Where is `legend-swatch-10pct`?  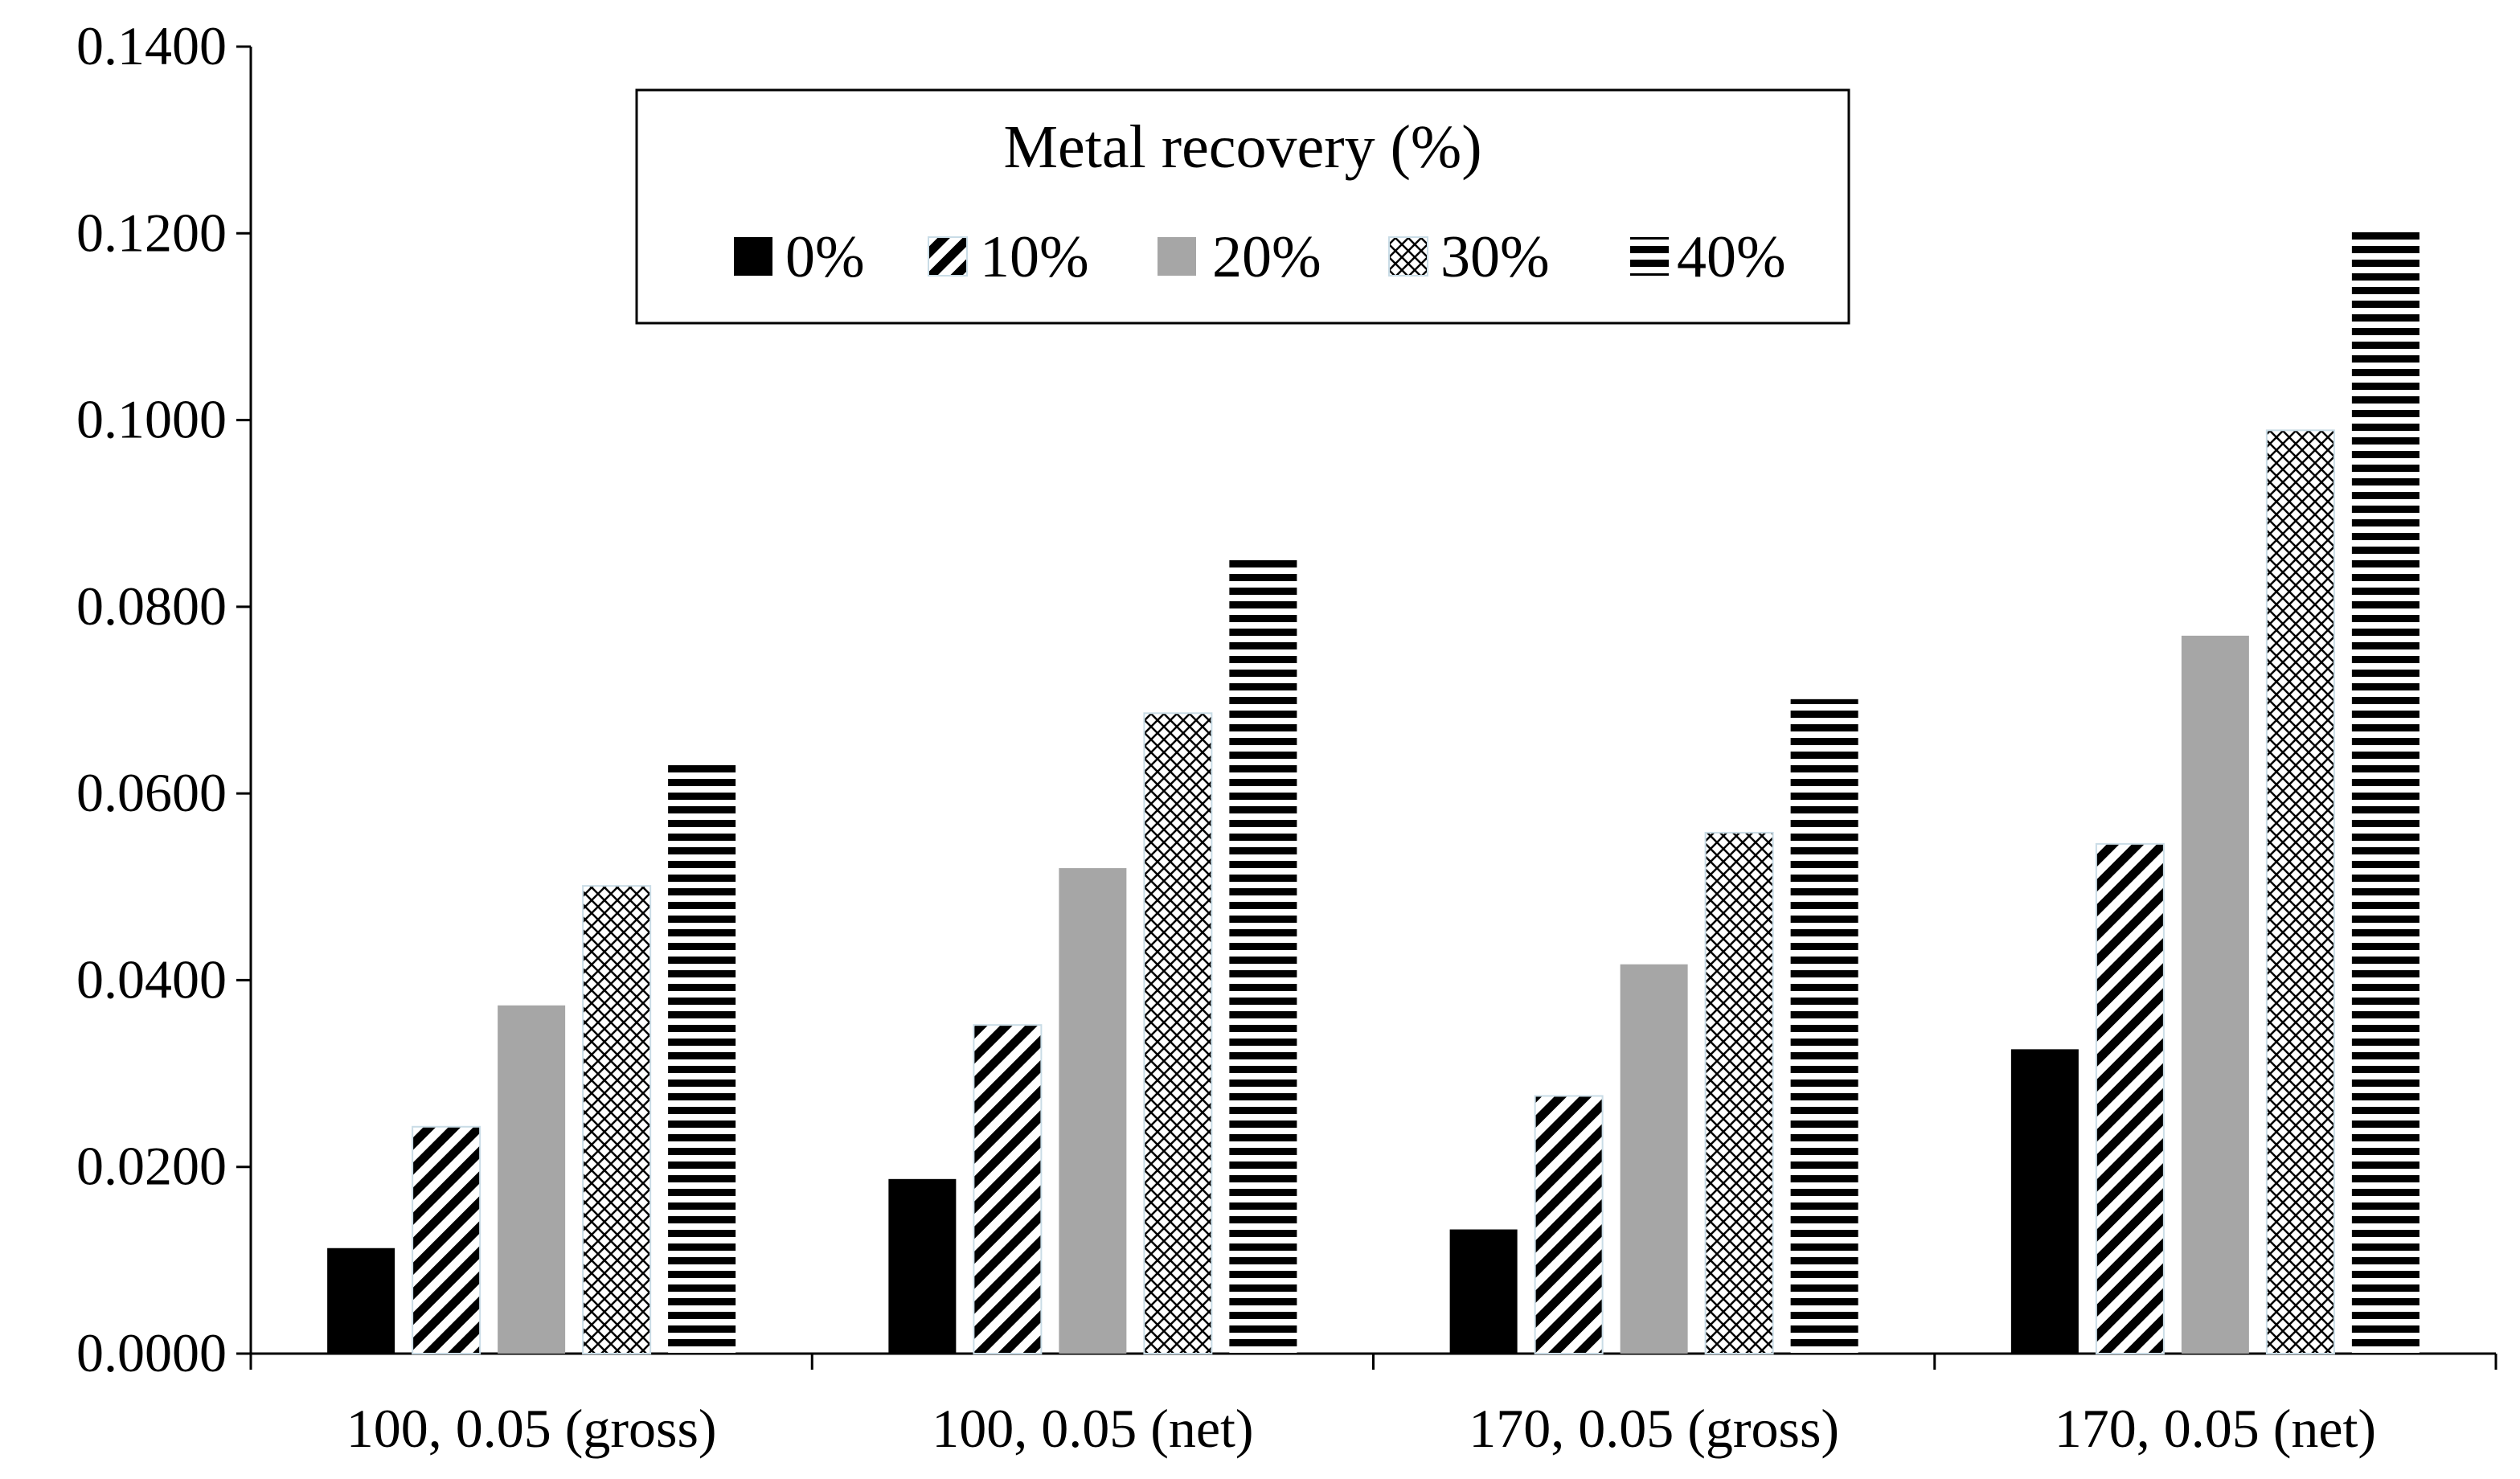
legend-swatch-10pct is located at coordinates (948, 256).